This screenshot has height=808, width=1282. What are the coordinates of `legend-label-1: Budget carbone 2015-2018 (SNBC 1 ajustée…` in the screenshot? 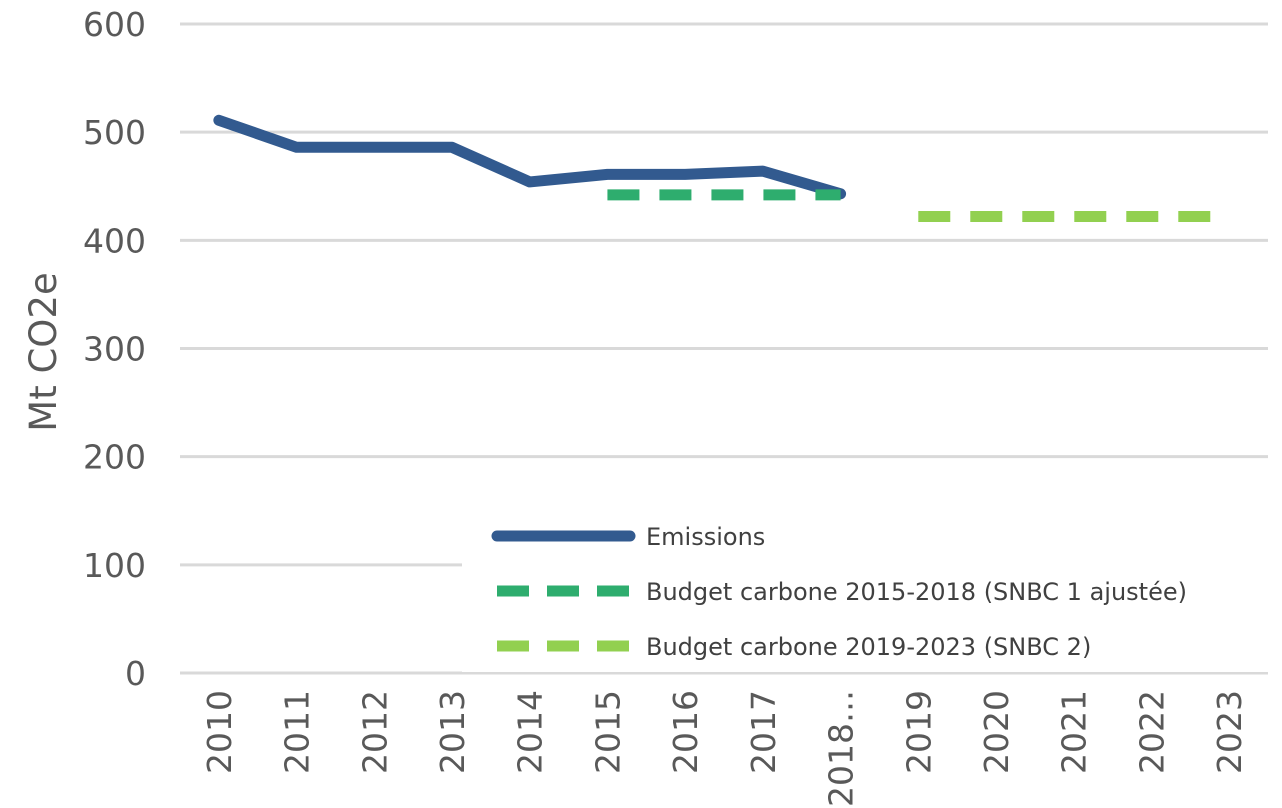 It's located at (916, 592).